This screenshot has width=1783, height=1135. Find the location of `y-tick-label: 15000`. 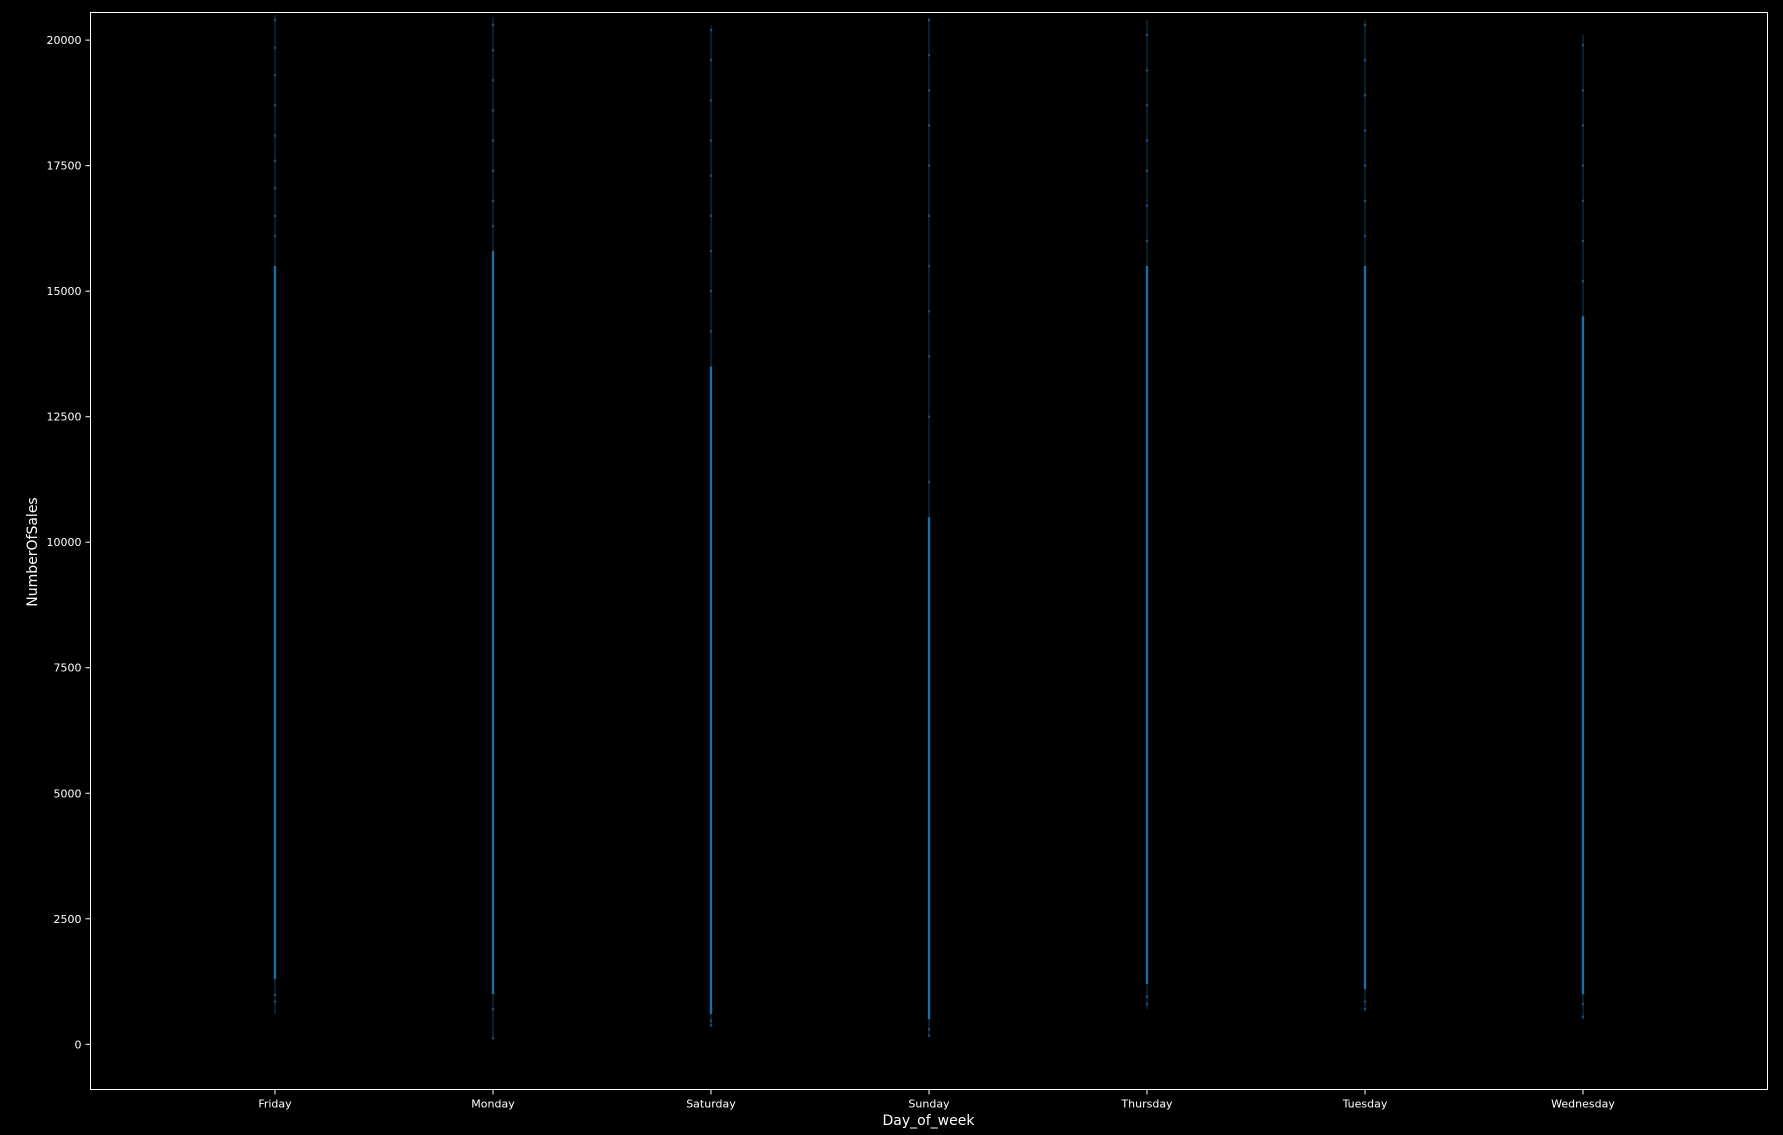

y-tick-label: 15000 is located at coordinates (64, 291).